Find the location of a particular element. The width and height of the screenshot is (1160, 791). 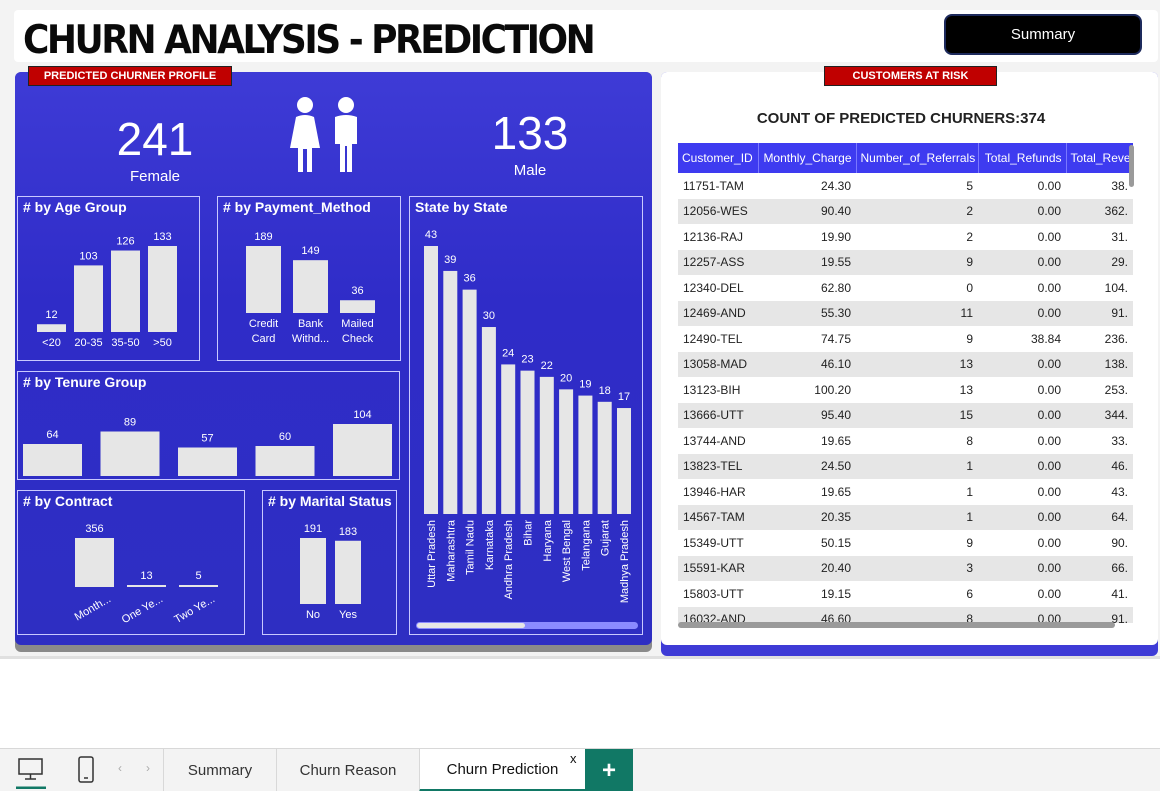

table-row: 15803-UTT 19.15 6 0.00 41. is located at coordinates (905, 594).